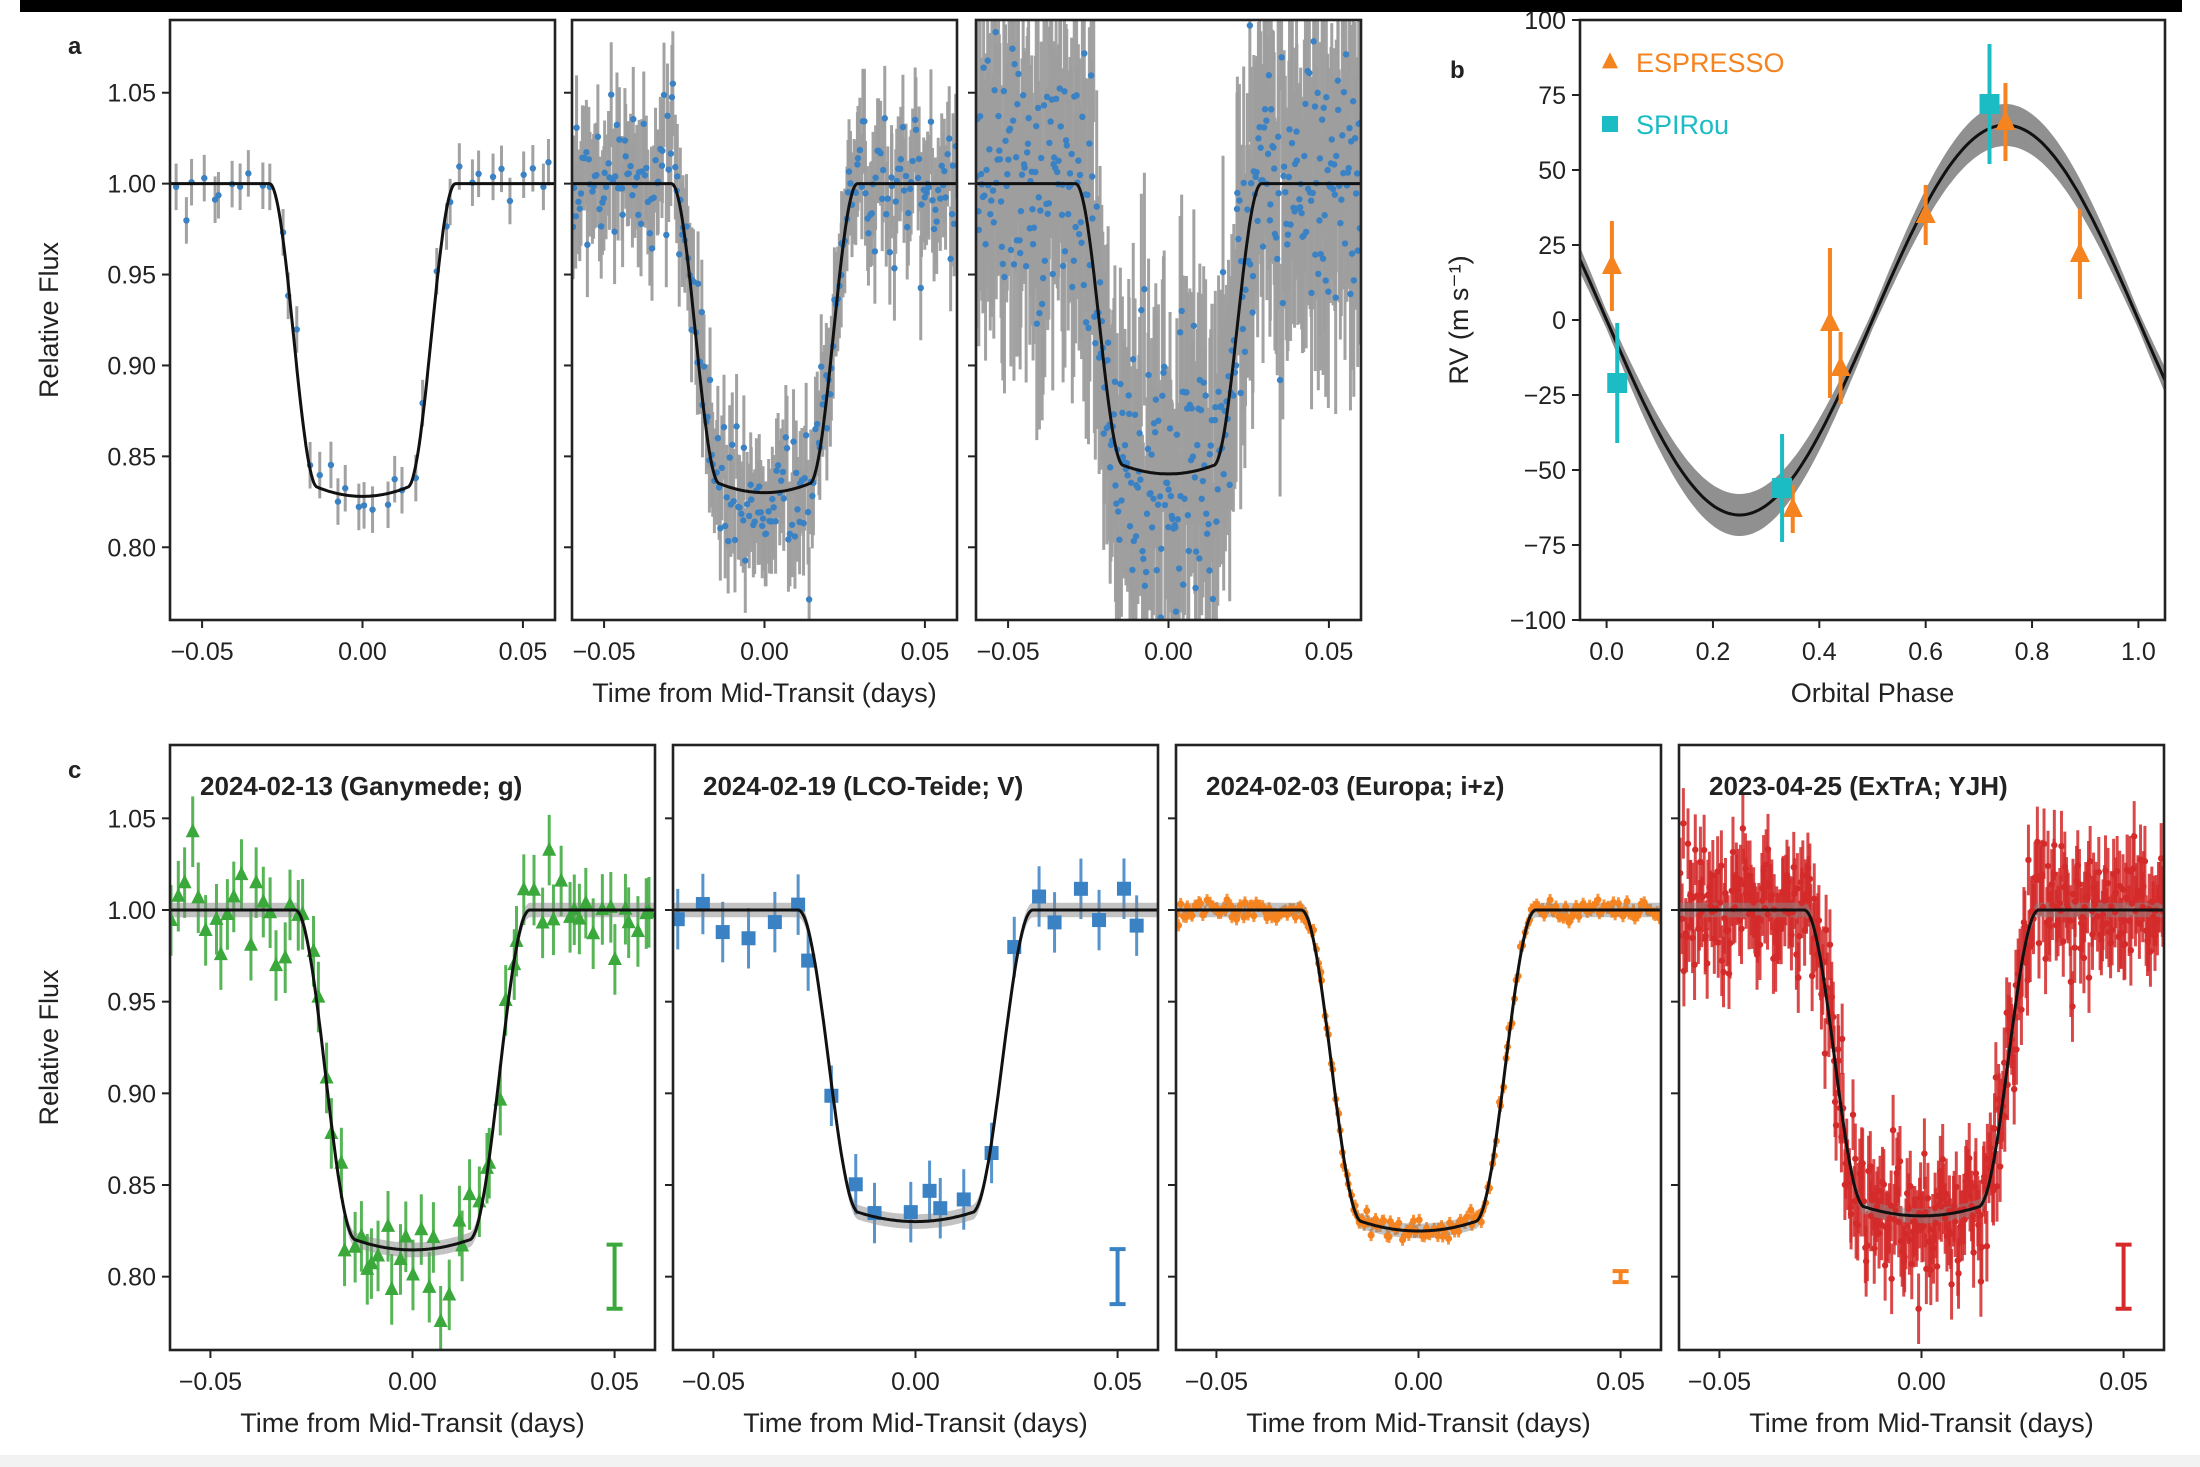 This screenshot has height=1467, width=2200. What do you see at coordinates (131, 1094) in the screenshot?
I see `y-tick-label: 0.90` at bounding box center [131, 1094].